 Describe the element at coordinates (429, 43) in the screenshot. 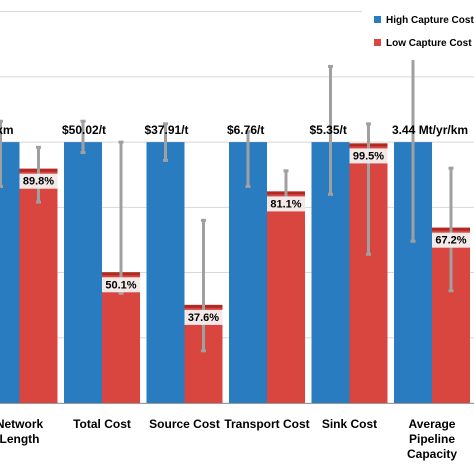

I see `legend-label: Low Capture Cost` at that location.